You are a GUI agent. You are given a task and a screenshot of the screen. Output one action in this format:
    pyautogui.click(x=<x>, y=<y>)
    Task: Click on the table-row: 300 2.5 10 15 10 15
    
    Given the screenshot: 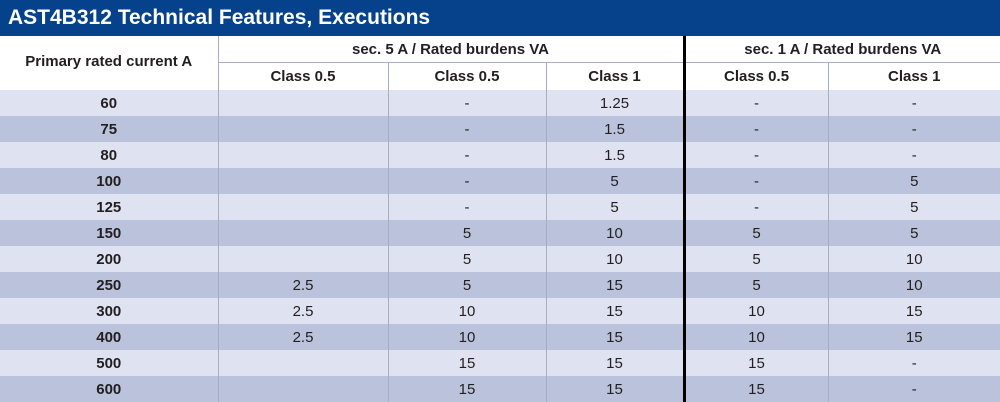 What is the action you would take?
    pyautogui.click(x=500, y=311)
    